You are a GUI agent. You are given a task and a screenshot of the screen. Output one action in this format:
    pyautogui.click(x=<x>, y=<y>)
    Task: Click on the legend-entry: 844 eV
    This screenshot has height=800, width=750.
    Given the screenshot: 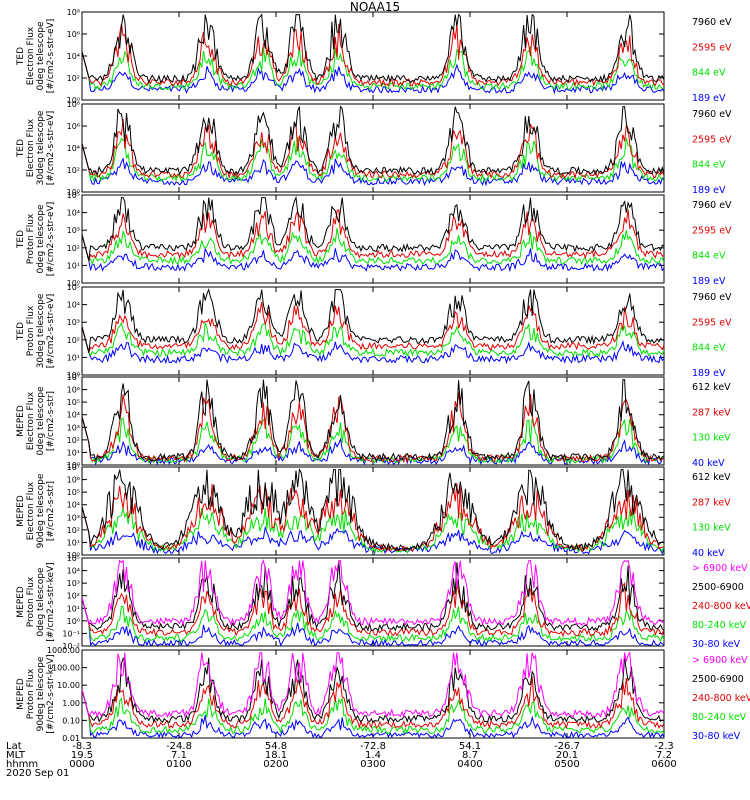 What is the action you would take?
    pyautogui.click(x=709, y=73)
    